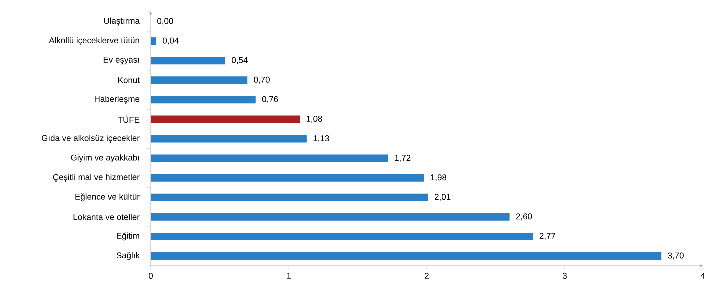 The image size is (720, 304). Describe the element at coordinates (122, 22) in the screenshot. I see `y-tick-label: Ulaştırma` at that location.